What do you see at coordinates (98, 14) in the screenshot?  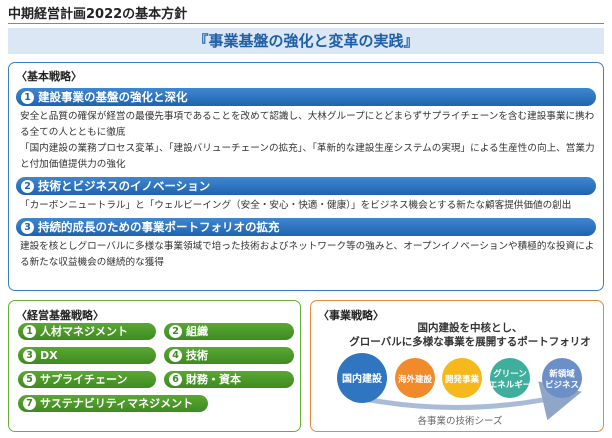 I see `page-title: 中期経営計画2022の基本方針` at bounding box center [98, 14].